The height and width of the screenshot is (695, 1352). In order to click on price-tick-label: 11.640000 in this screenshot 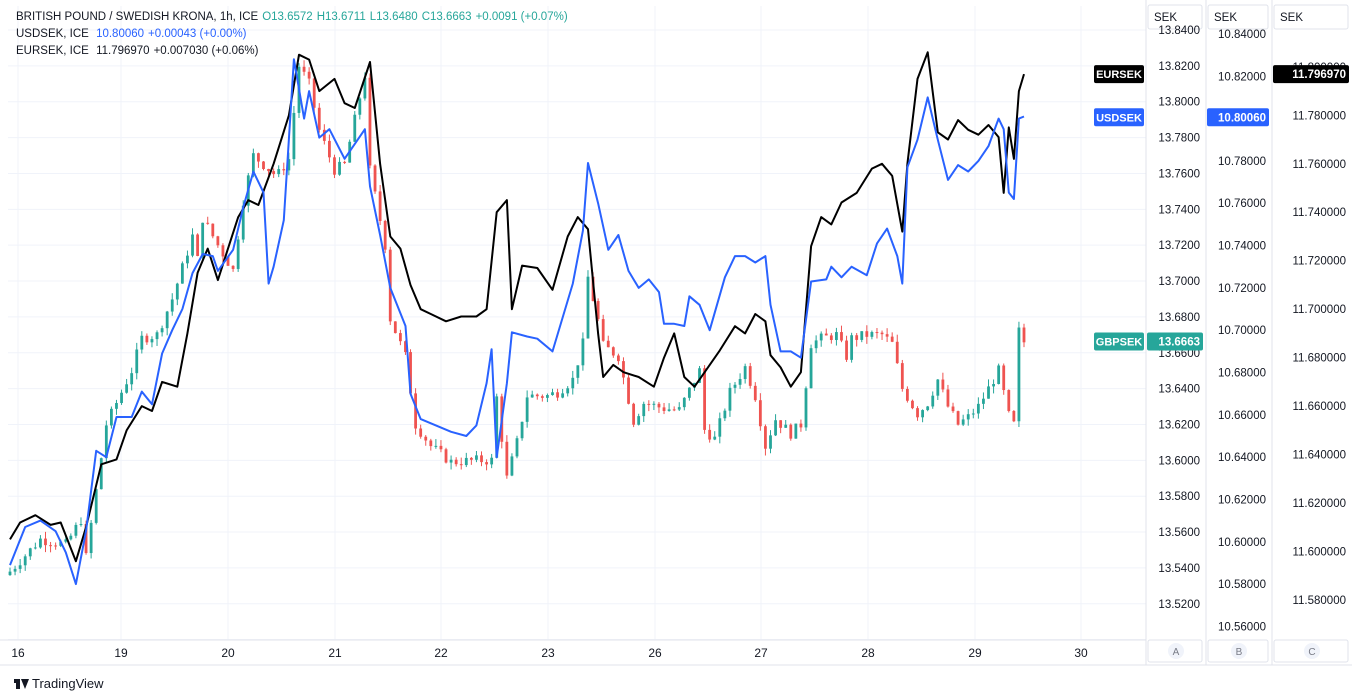, I will do `click(1319, 456)`.